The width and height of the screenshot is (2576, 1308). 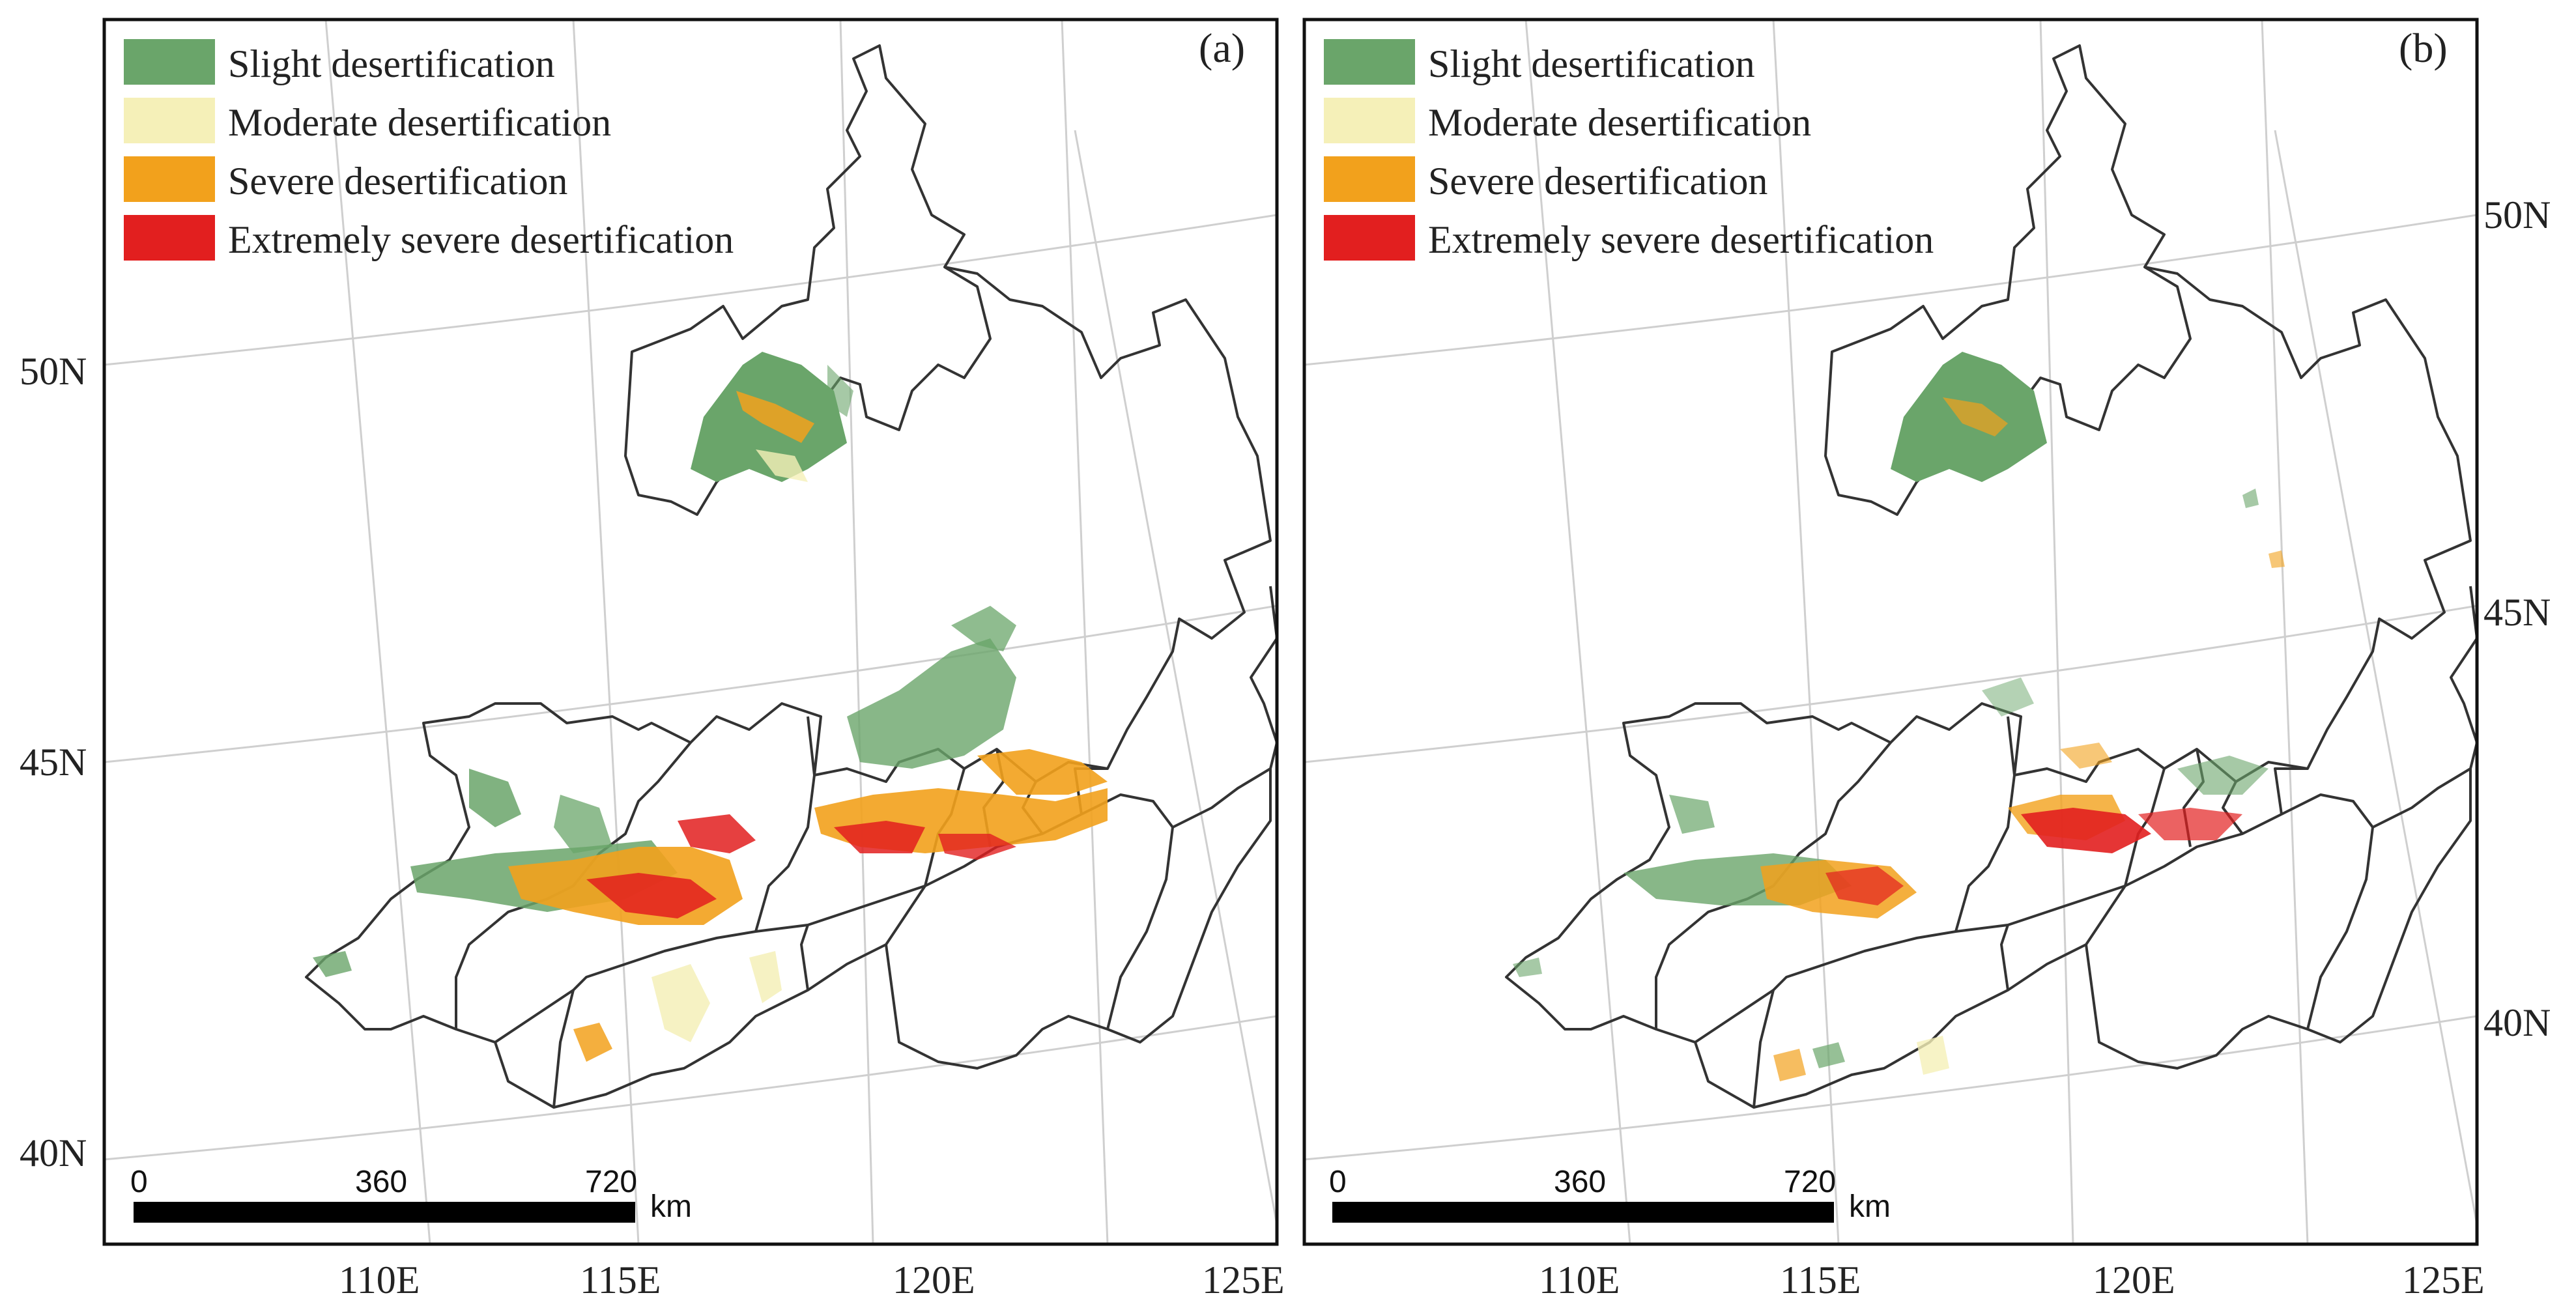 What do you see at coordinates (1610, 1194) in the screenshot?
I see `scalebar-b: 0 360 720 km` at bounding box center [1610, 1194].